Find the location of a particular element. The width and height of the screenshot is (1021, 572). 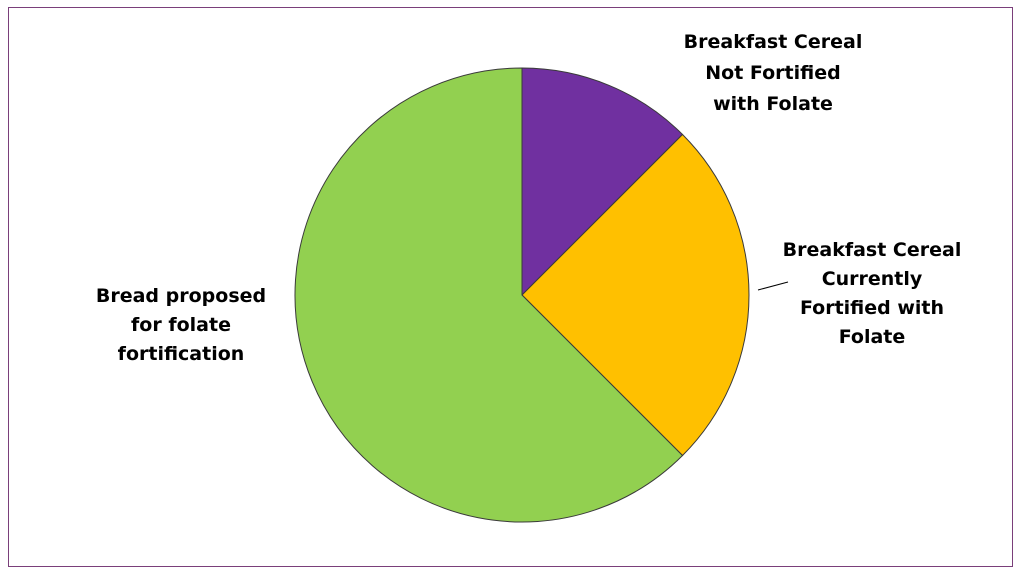

slice-label-line: for folate is located at coordinates (181, 325).